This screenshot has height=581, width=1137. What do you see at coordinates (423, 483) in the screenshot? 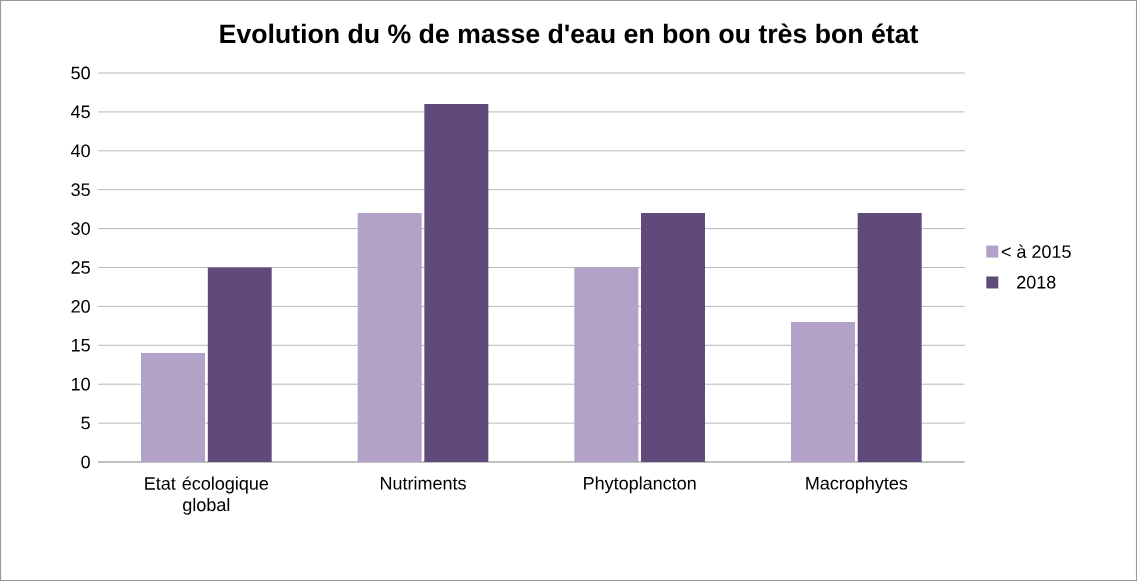
I see `x-tick-label: Nutriments` at bounding box center [423, 483].